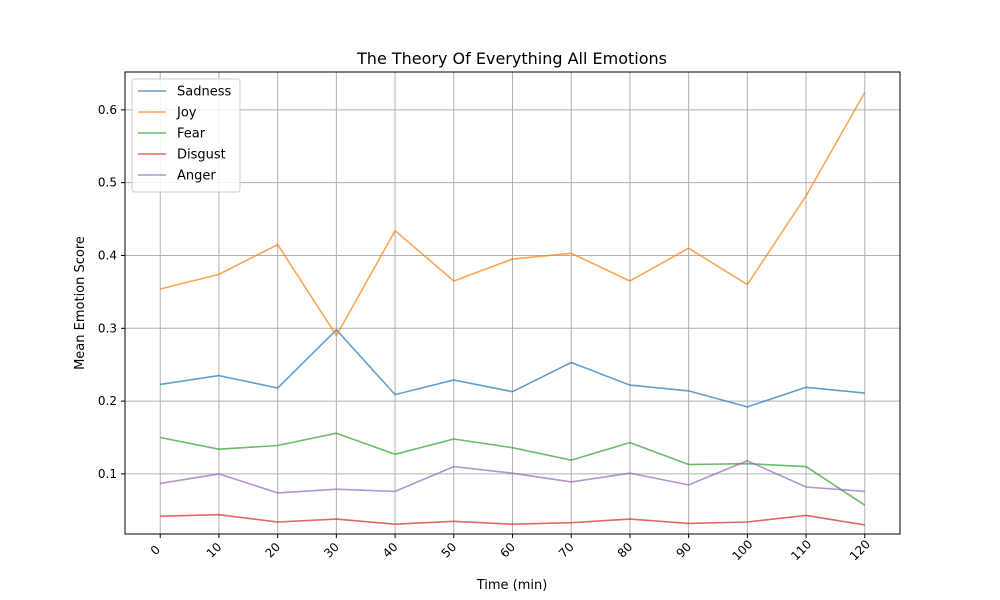 The height and width of the screenshot is (600, 1000). I want to click on legend-label-fear: Fear, so click(191, 134).